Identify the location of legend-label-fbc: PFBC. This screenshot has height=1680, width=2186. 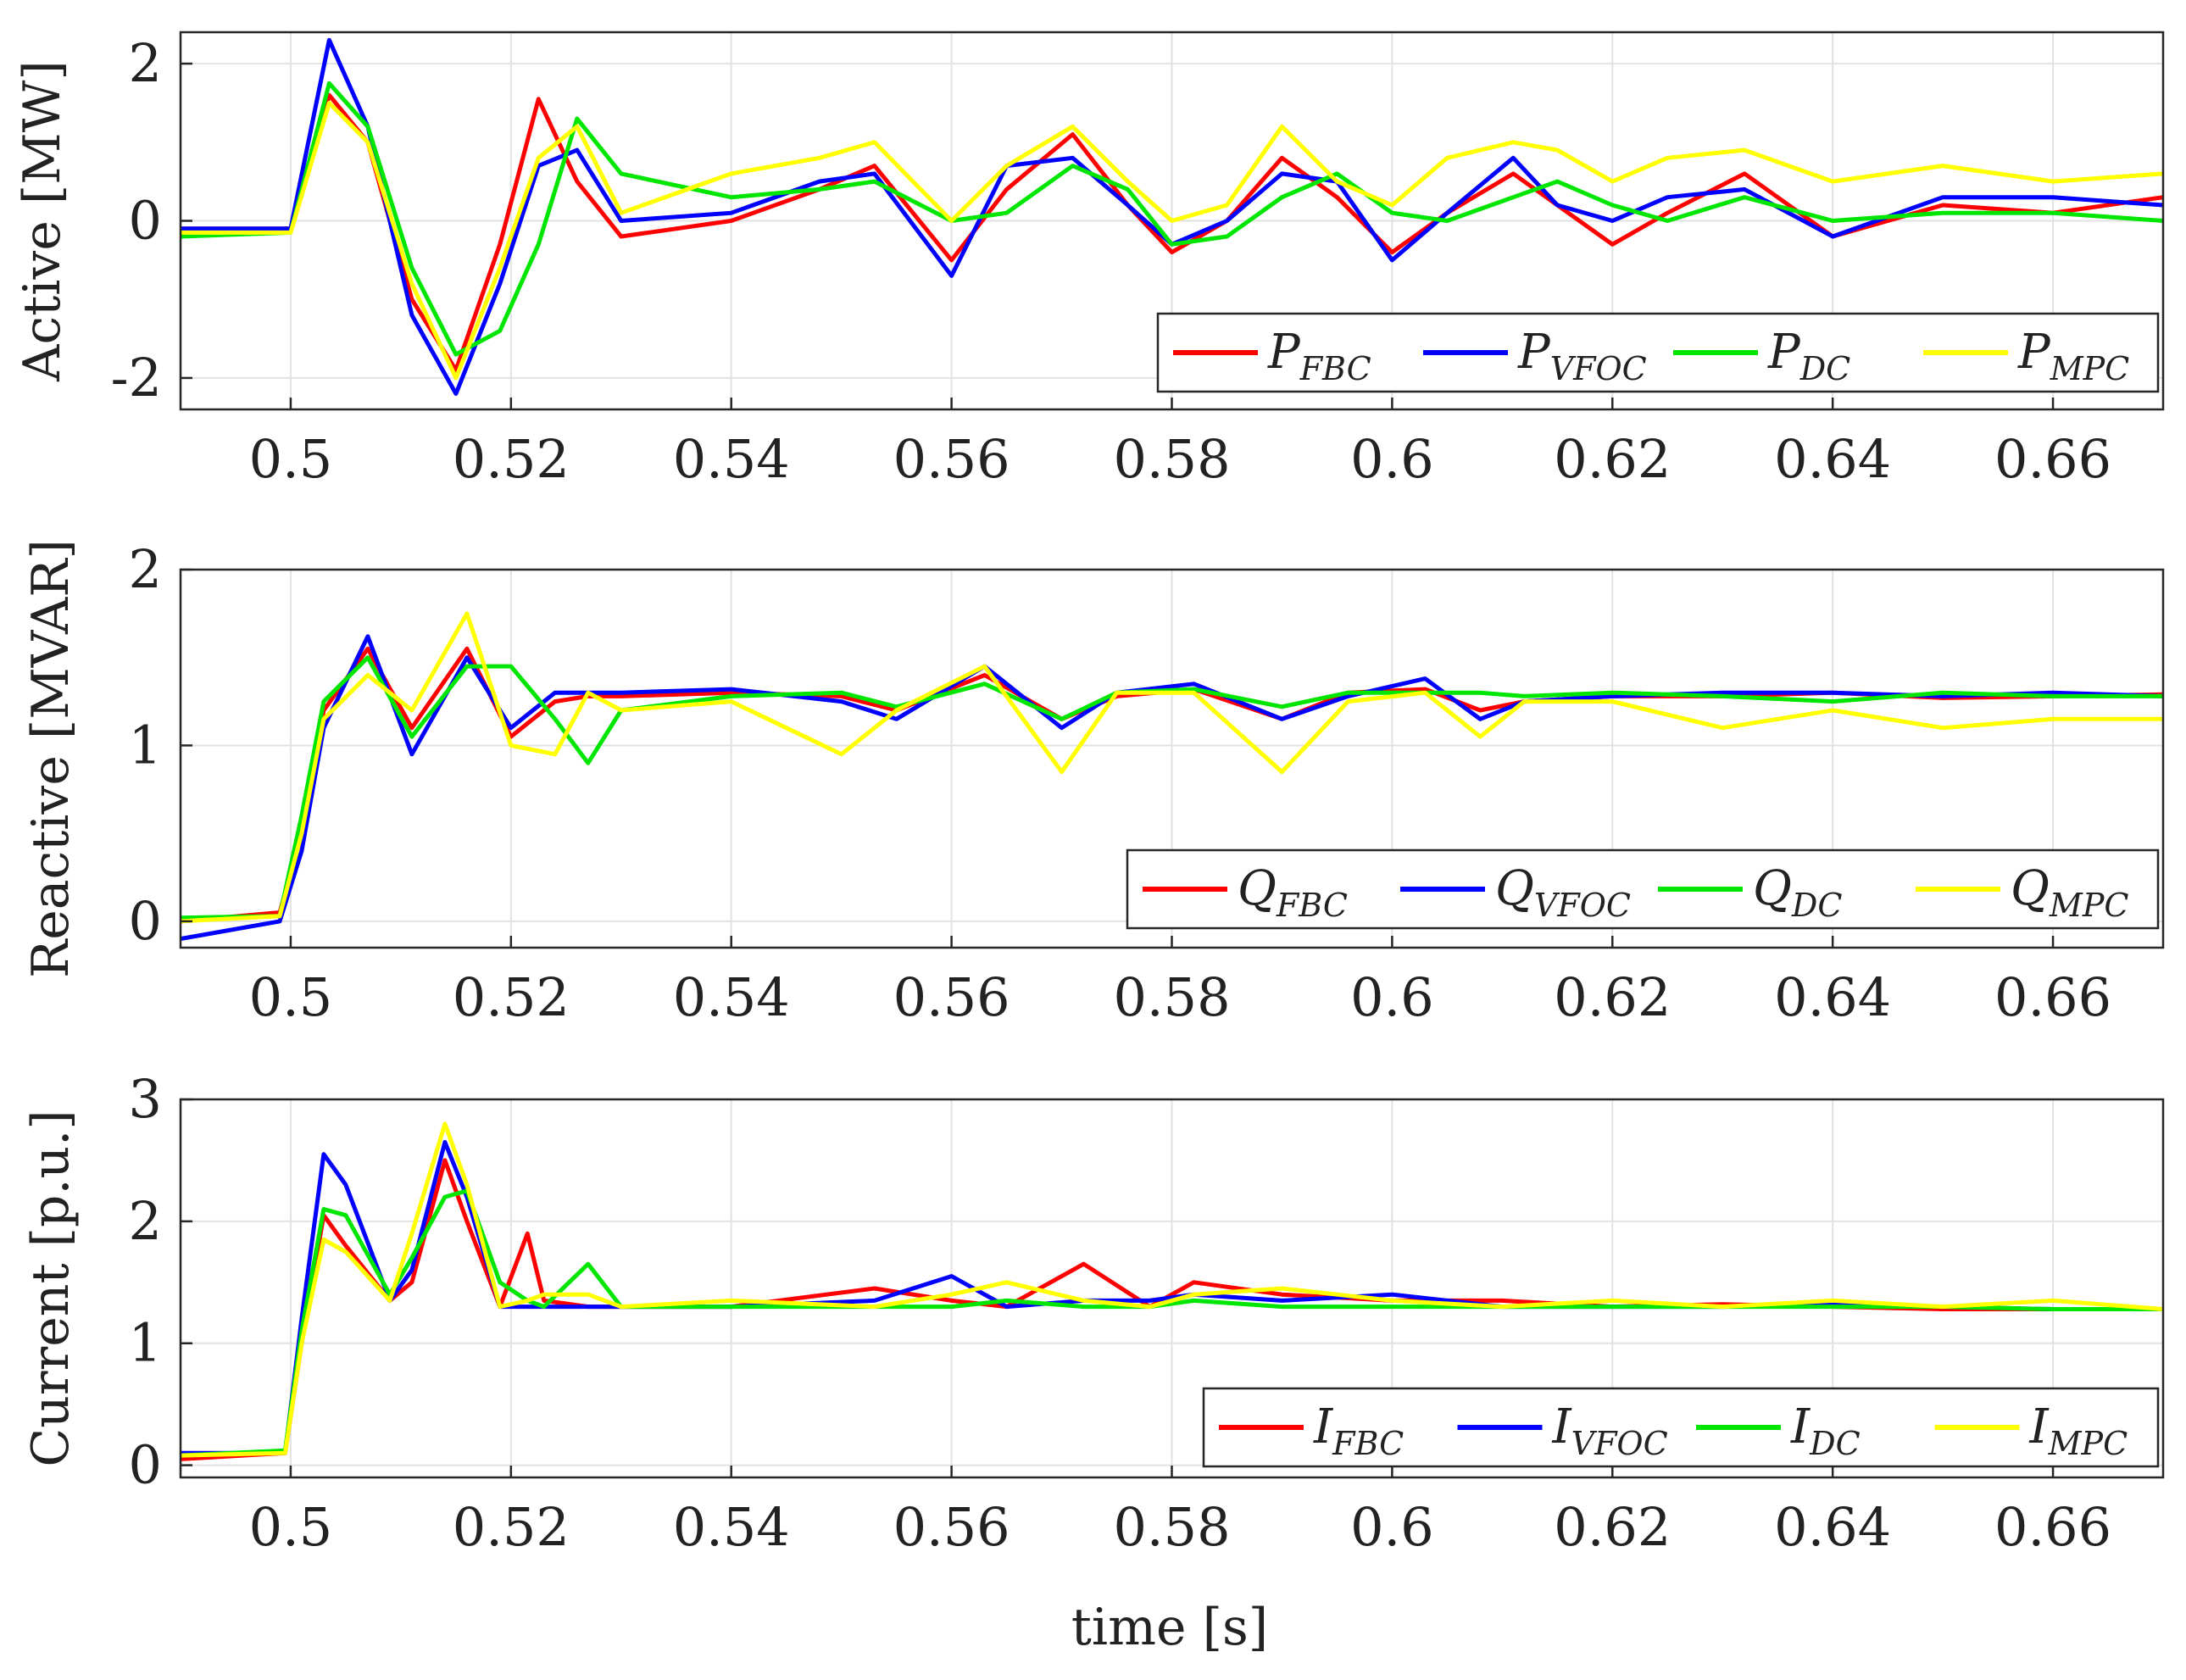
(1319, 356).